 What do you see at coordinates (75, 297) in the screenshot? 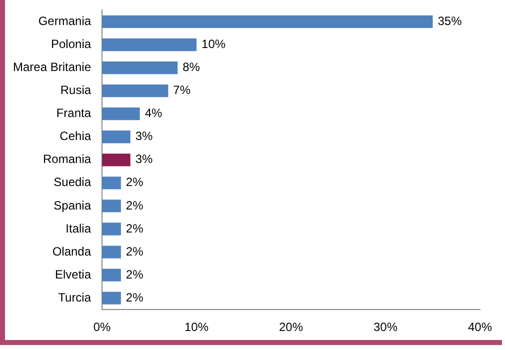
I see `y-tick-label: Turcia` at bounding box center [75, 297].